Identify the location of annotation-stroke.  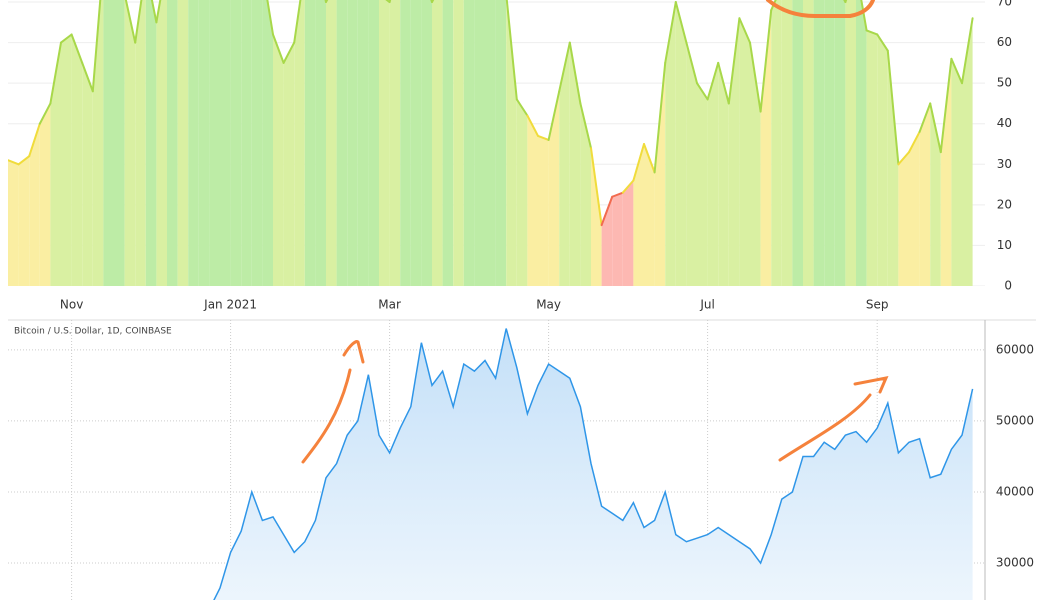
(820, 9).